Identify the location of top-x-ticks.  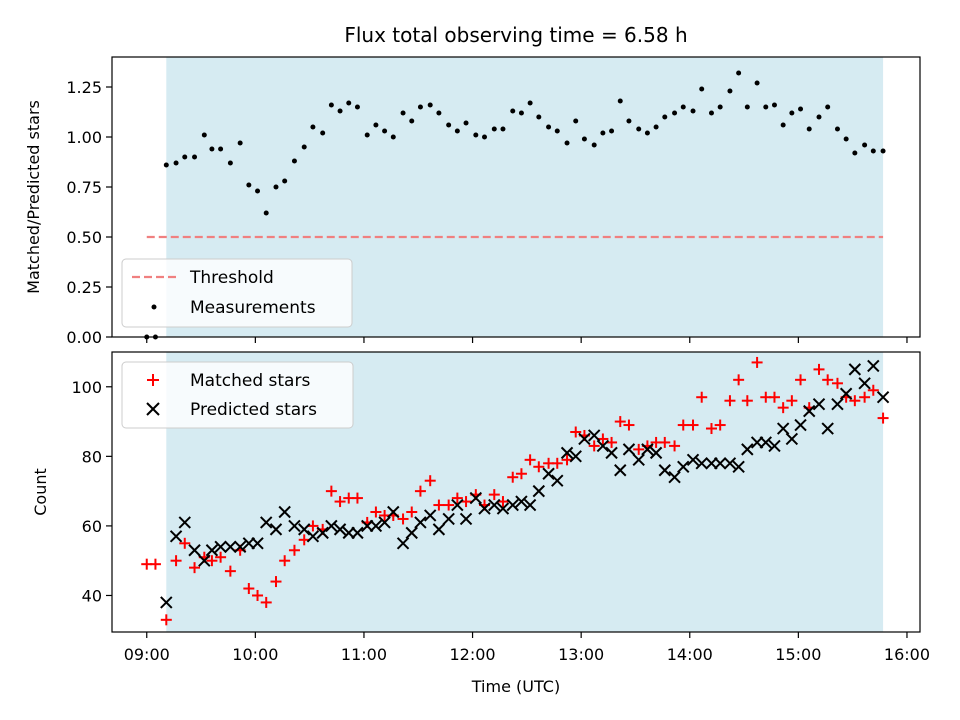
(527, 340).